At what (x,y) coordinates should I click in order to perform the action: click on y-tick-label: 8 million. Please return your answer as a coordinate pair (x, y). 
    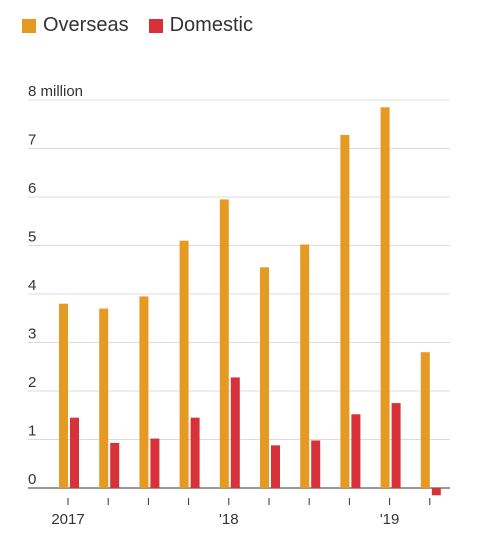
    Looking at the image, I should click on (55, 91).